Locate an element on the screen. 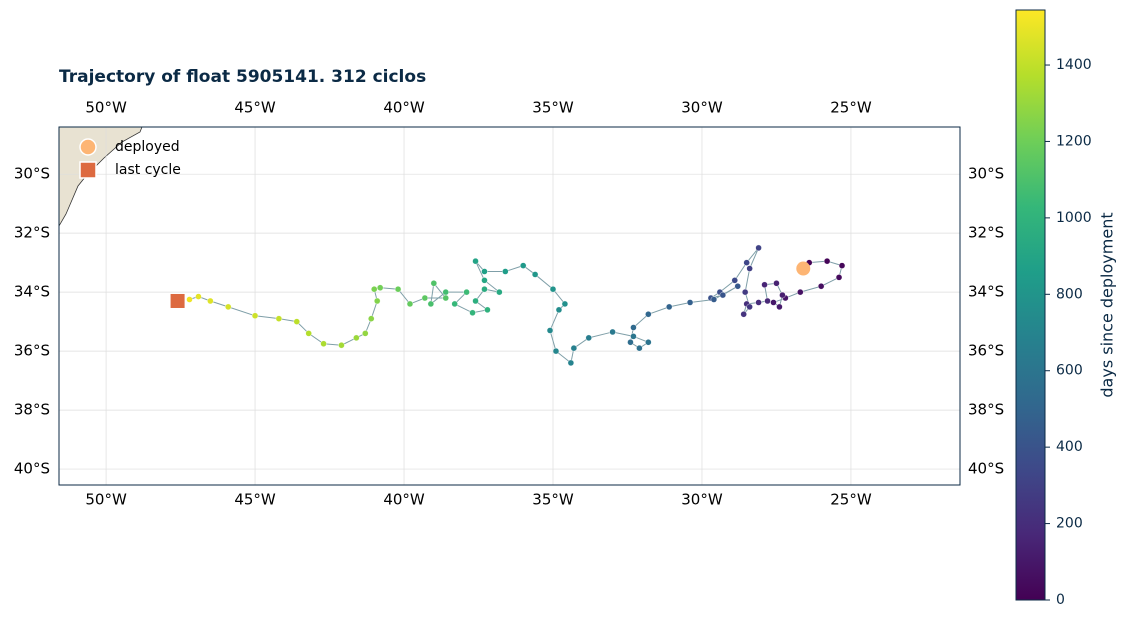 This screenshot has height=621, width=1129. legend-last-cycle-marker is located at coordinates (88, 170).